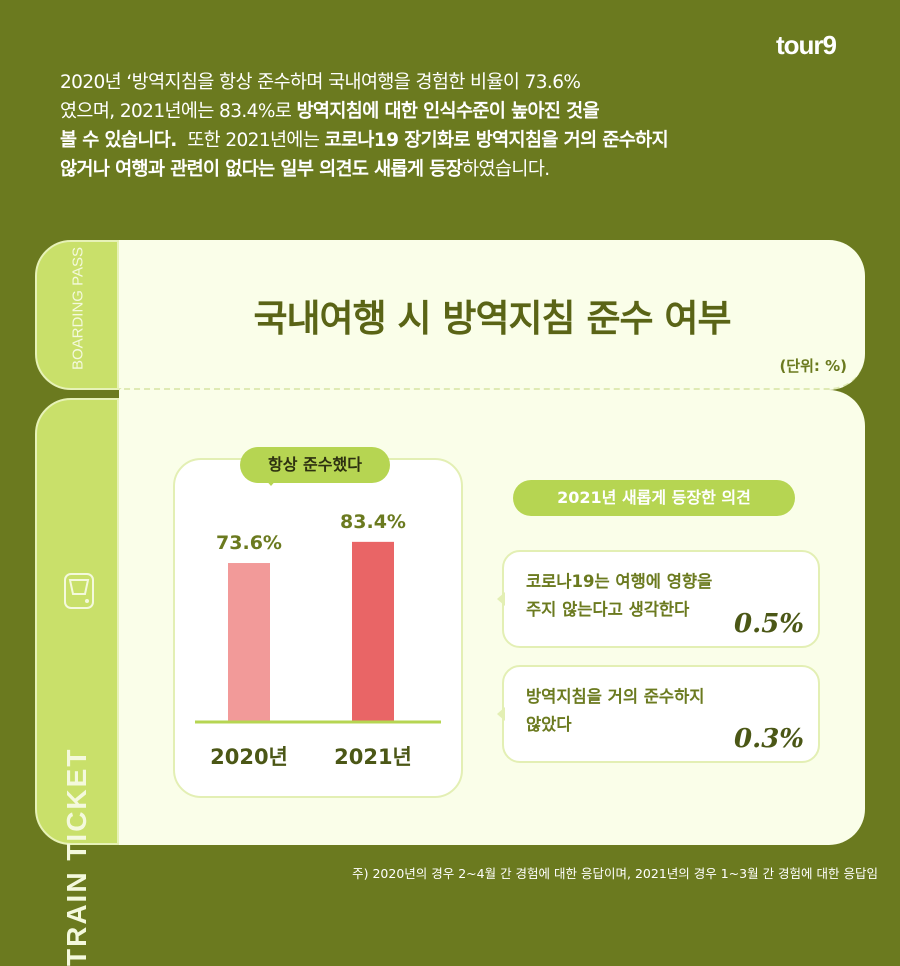  I want to click on chart-title: 항상 준수했다, so click(315, 466).